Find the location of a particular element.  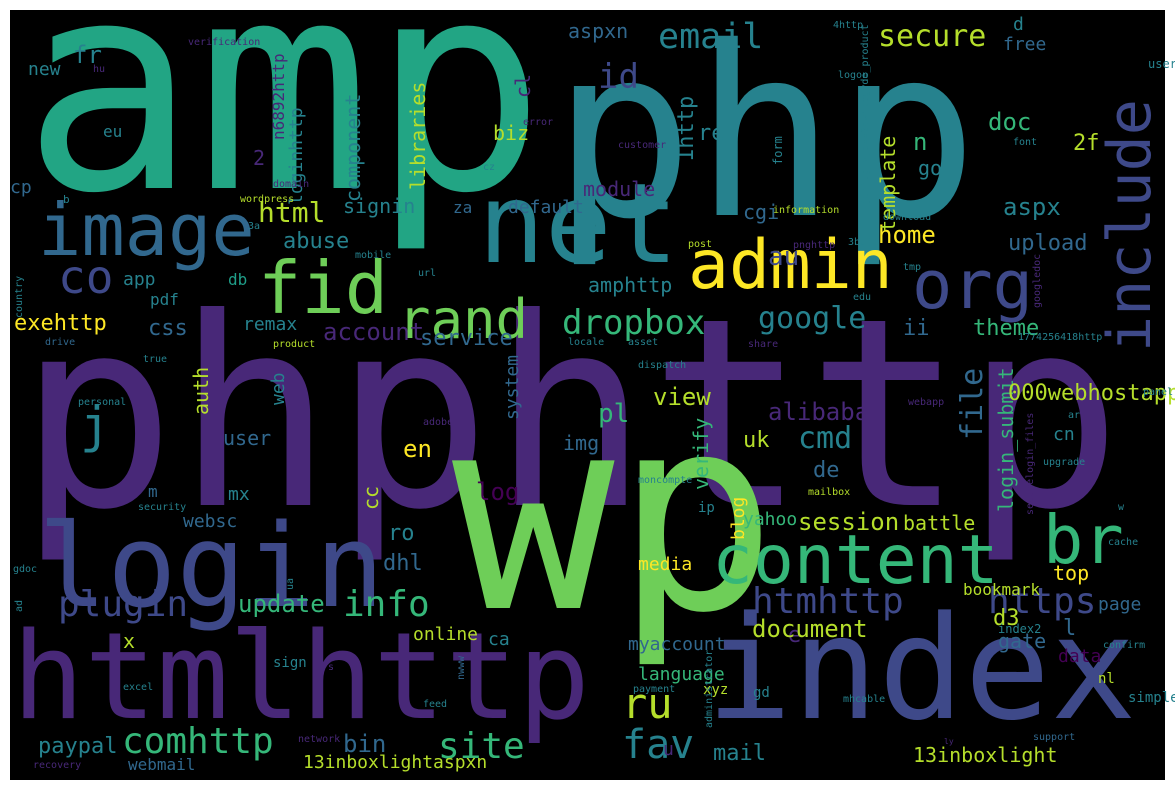

word: edu is located at coordinates (862, 297).